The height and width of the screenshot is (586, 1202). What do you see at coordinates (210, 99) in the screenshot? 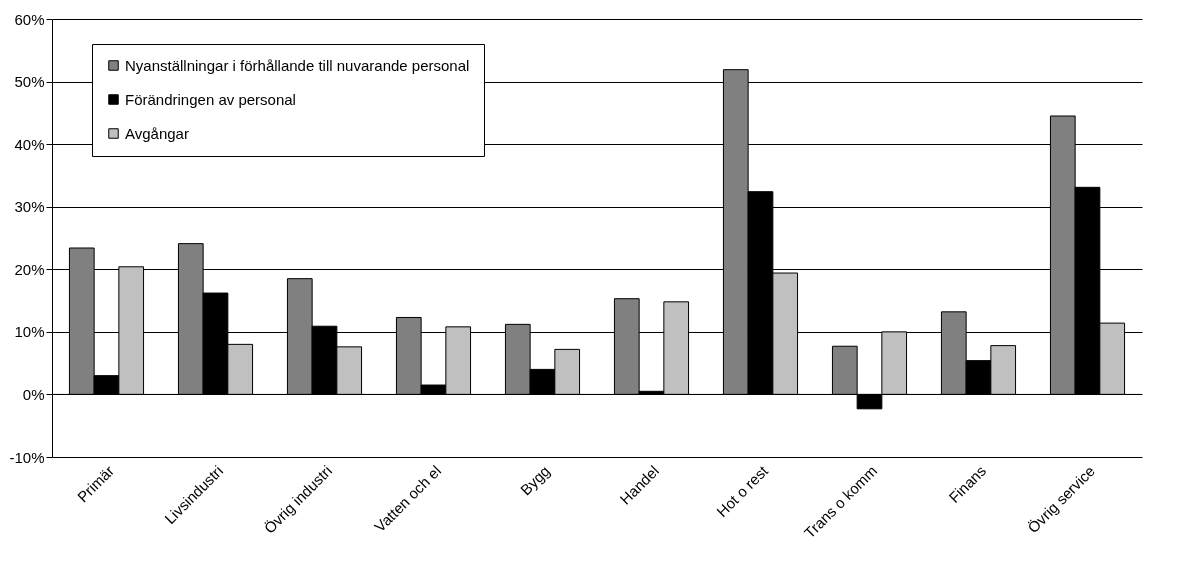
I see `legend-label: Förändringen av personal` at bounding box center [210, 99].